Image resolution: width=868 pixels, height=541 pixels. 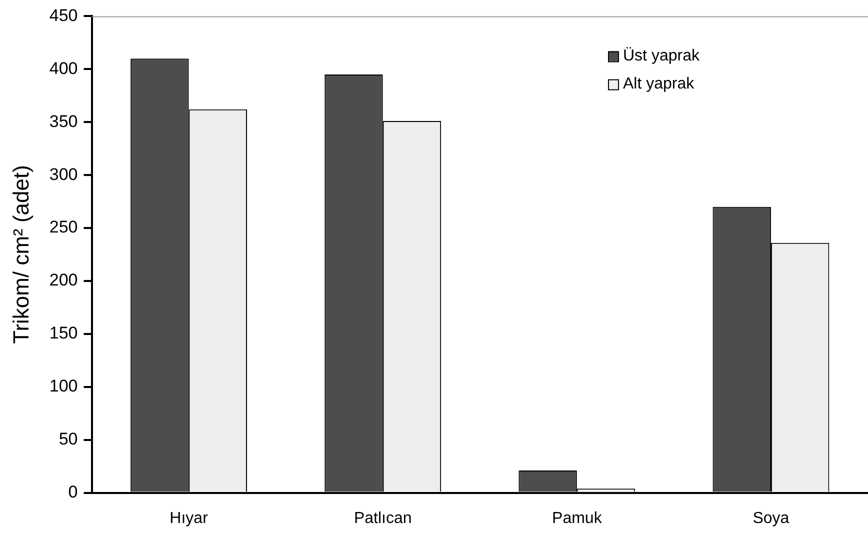 What do you see at coordinates (68, 439) in the screenshot?
I see `y-tick-label: 50` at bounding box center [68, 439].